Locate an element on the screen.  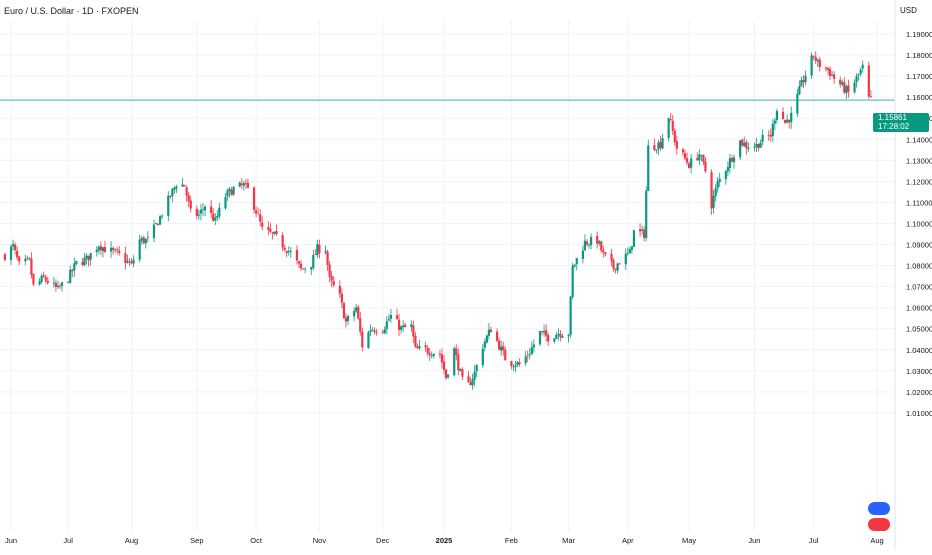
last-price-label: 1.15861 is located at coordinates (901, 118).